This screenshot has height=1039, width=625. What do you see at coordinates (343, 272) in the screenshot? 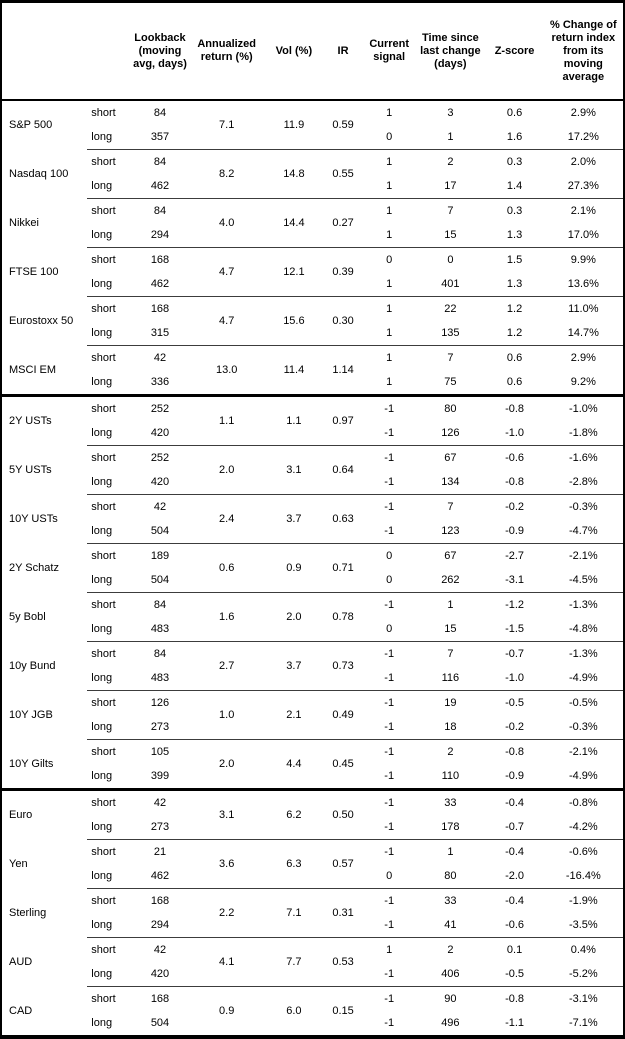
I see `ir-value: 0.39` at bounding box center [343, 272].